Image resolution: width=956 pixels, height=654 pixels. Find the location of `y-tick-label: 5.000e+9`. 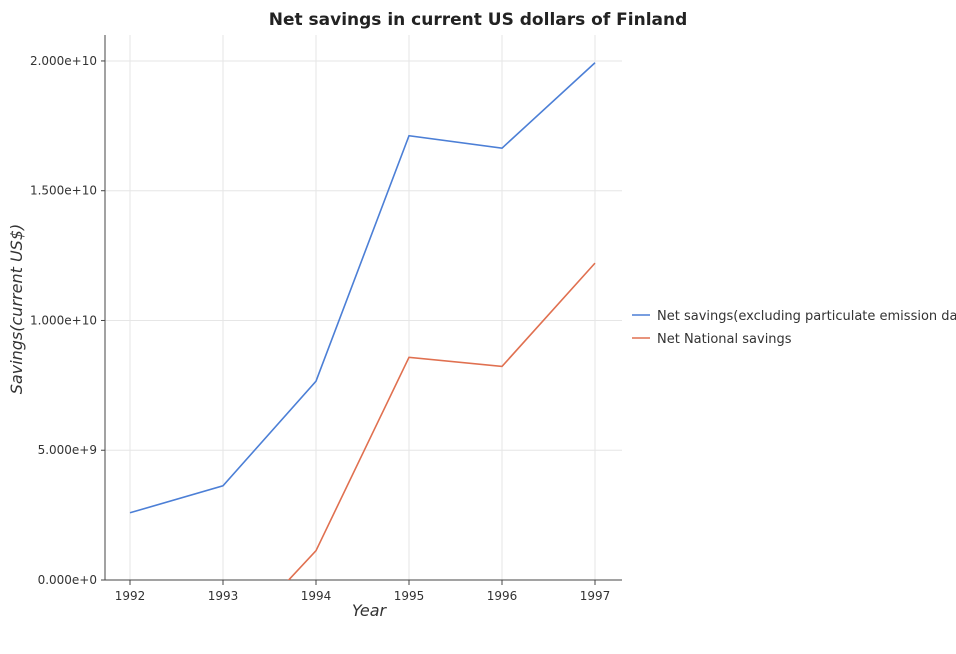

y-tick-label: 5.000e+9 is located at coordinates (67, 450).